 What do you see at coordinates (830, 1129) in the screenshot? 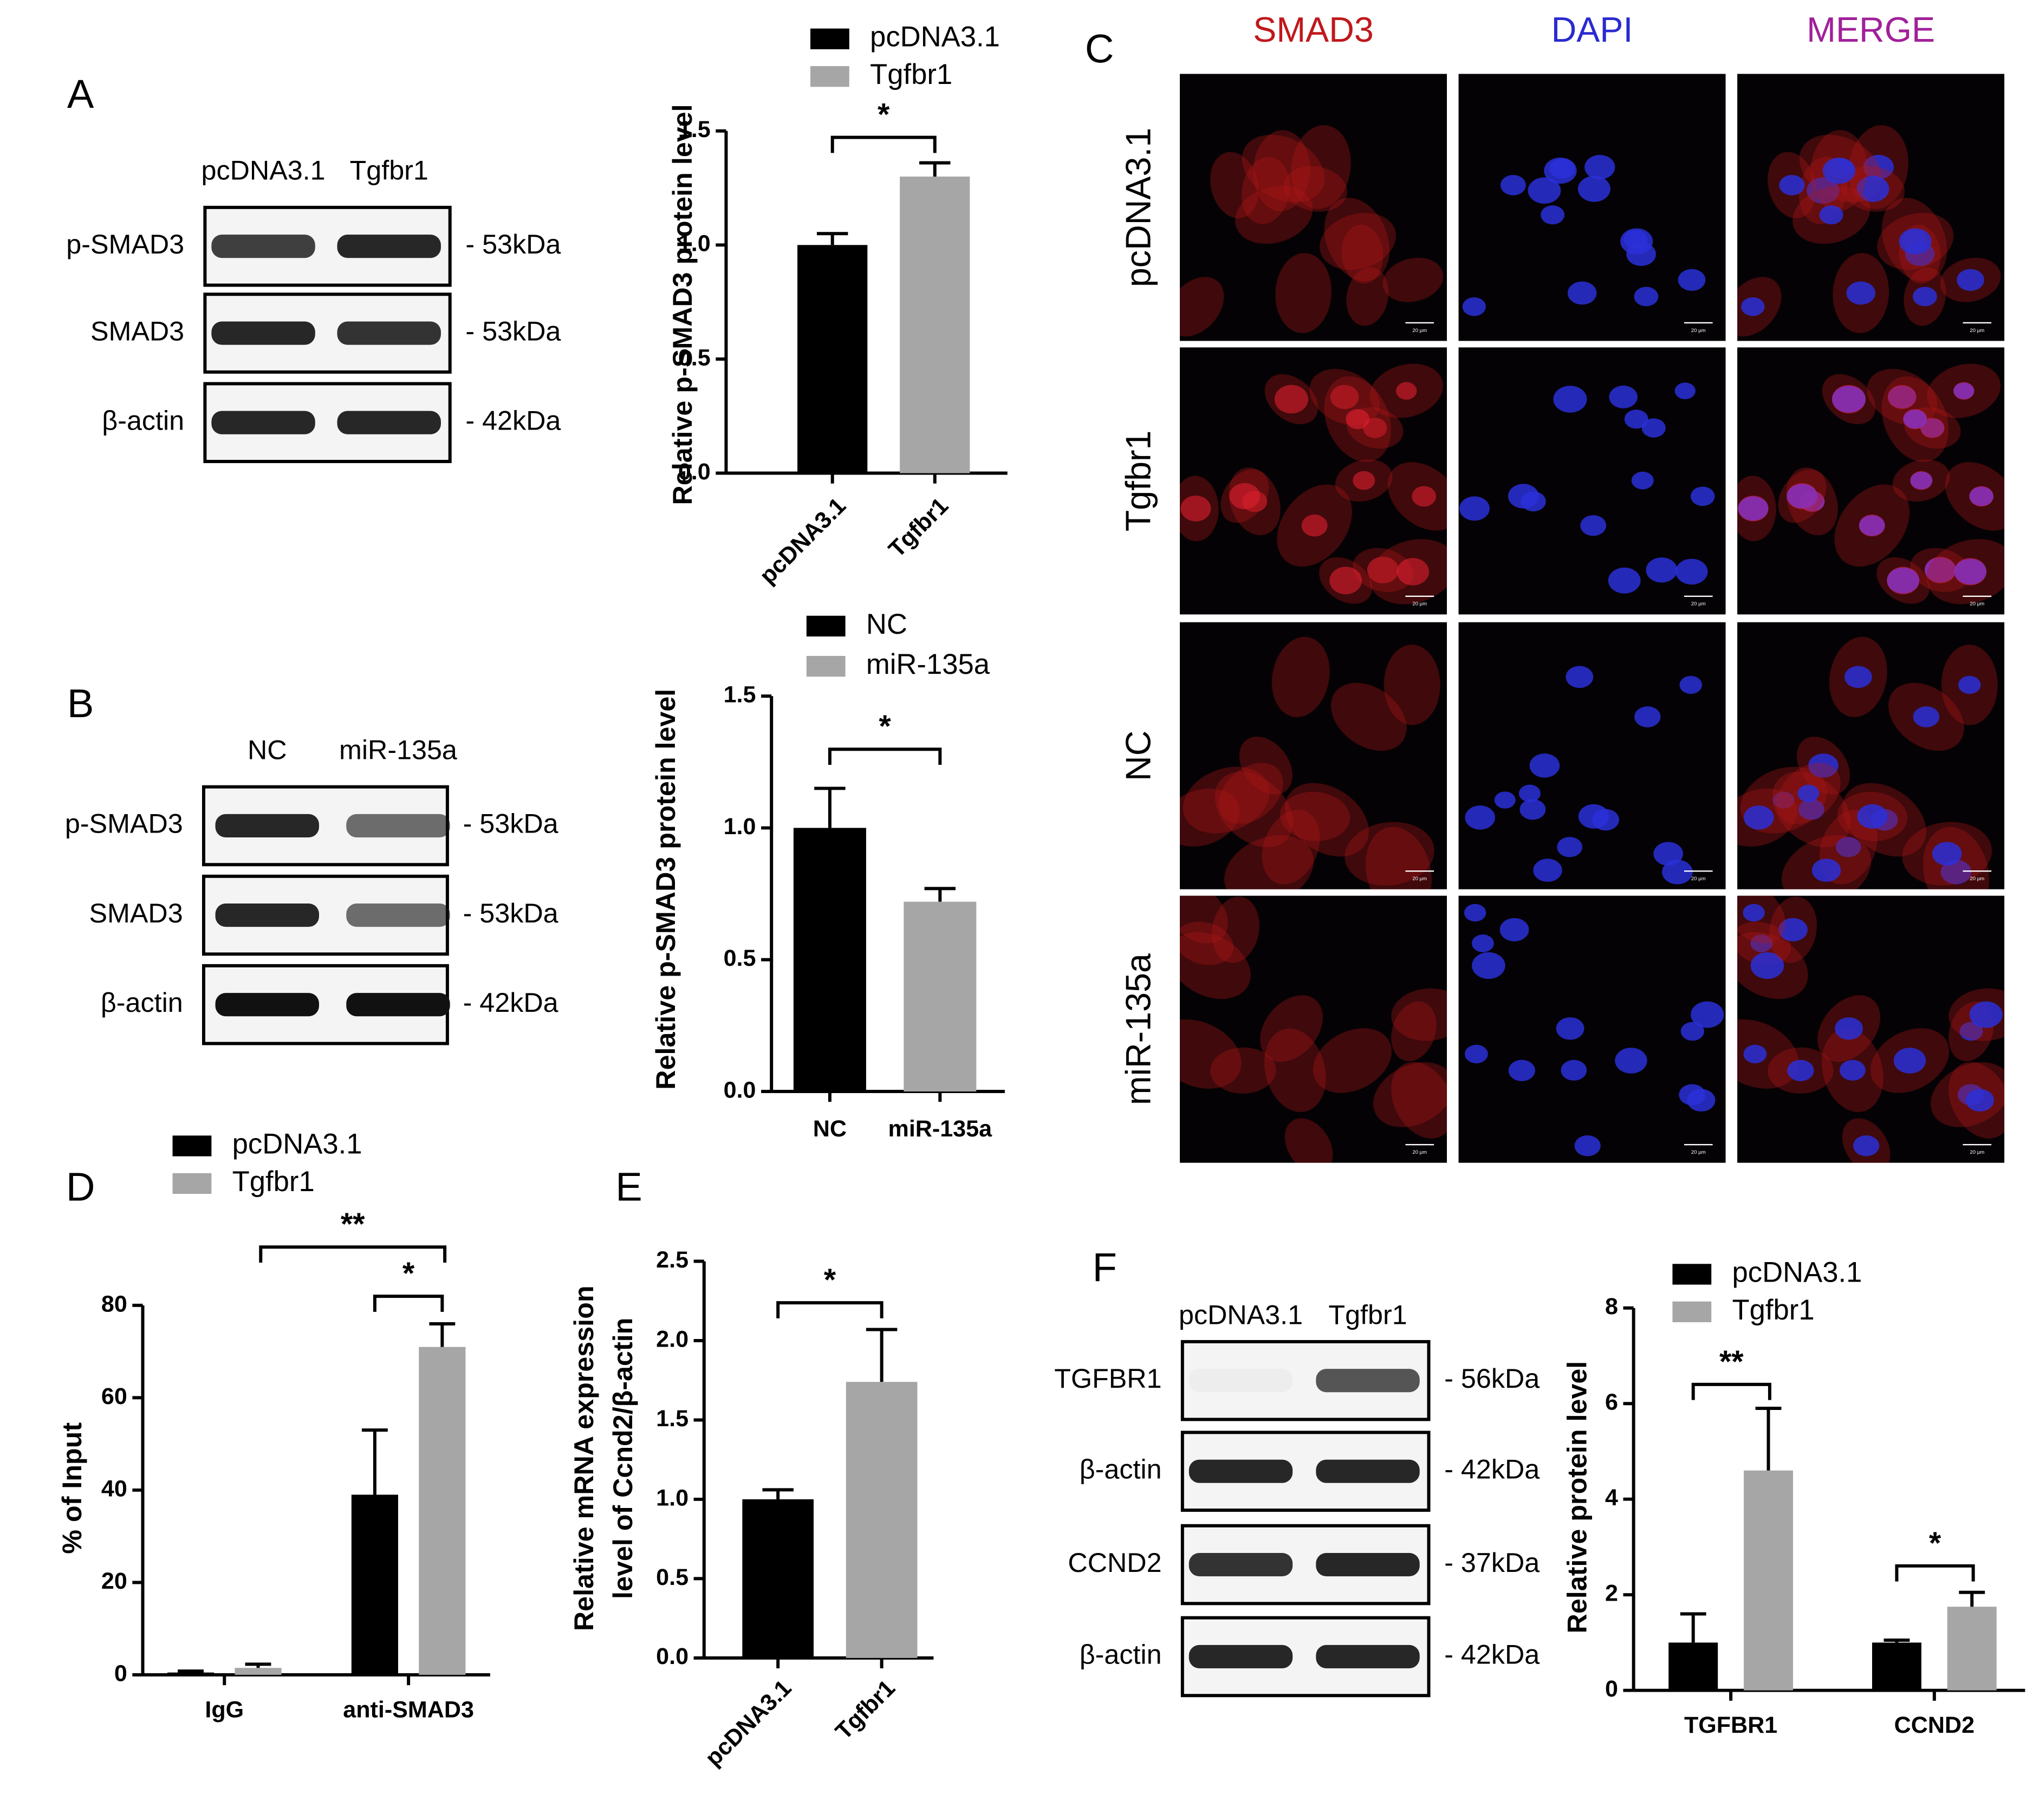
I see `x-tick-label: NC` at bounding box center [830, 1129].